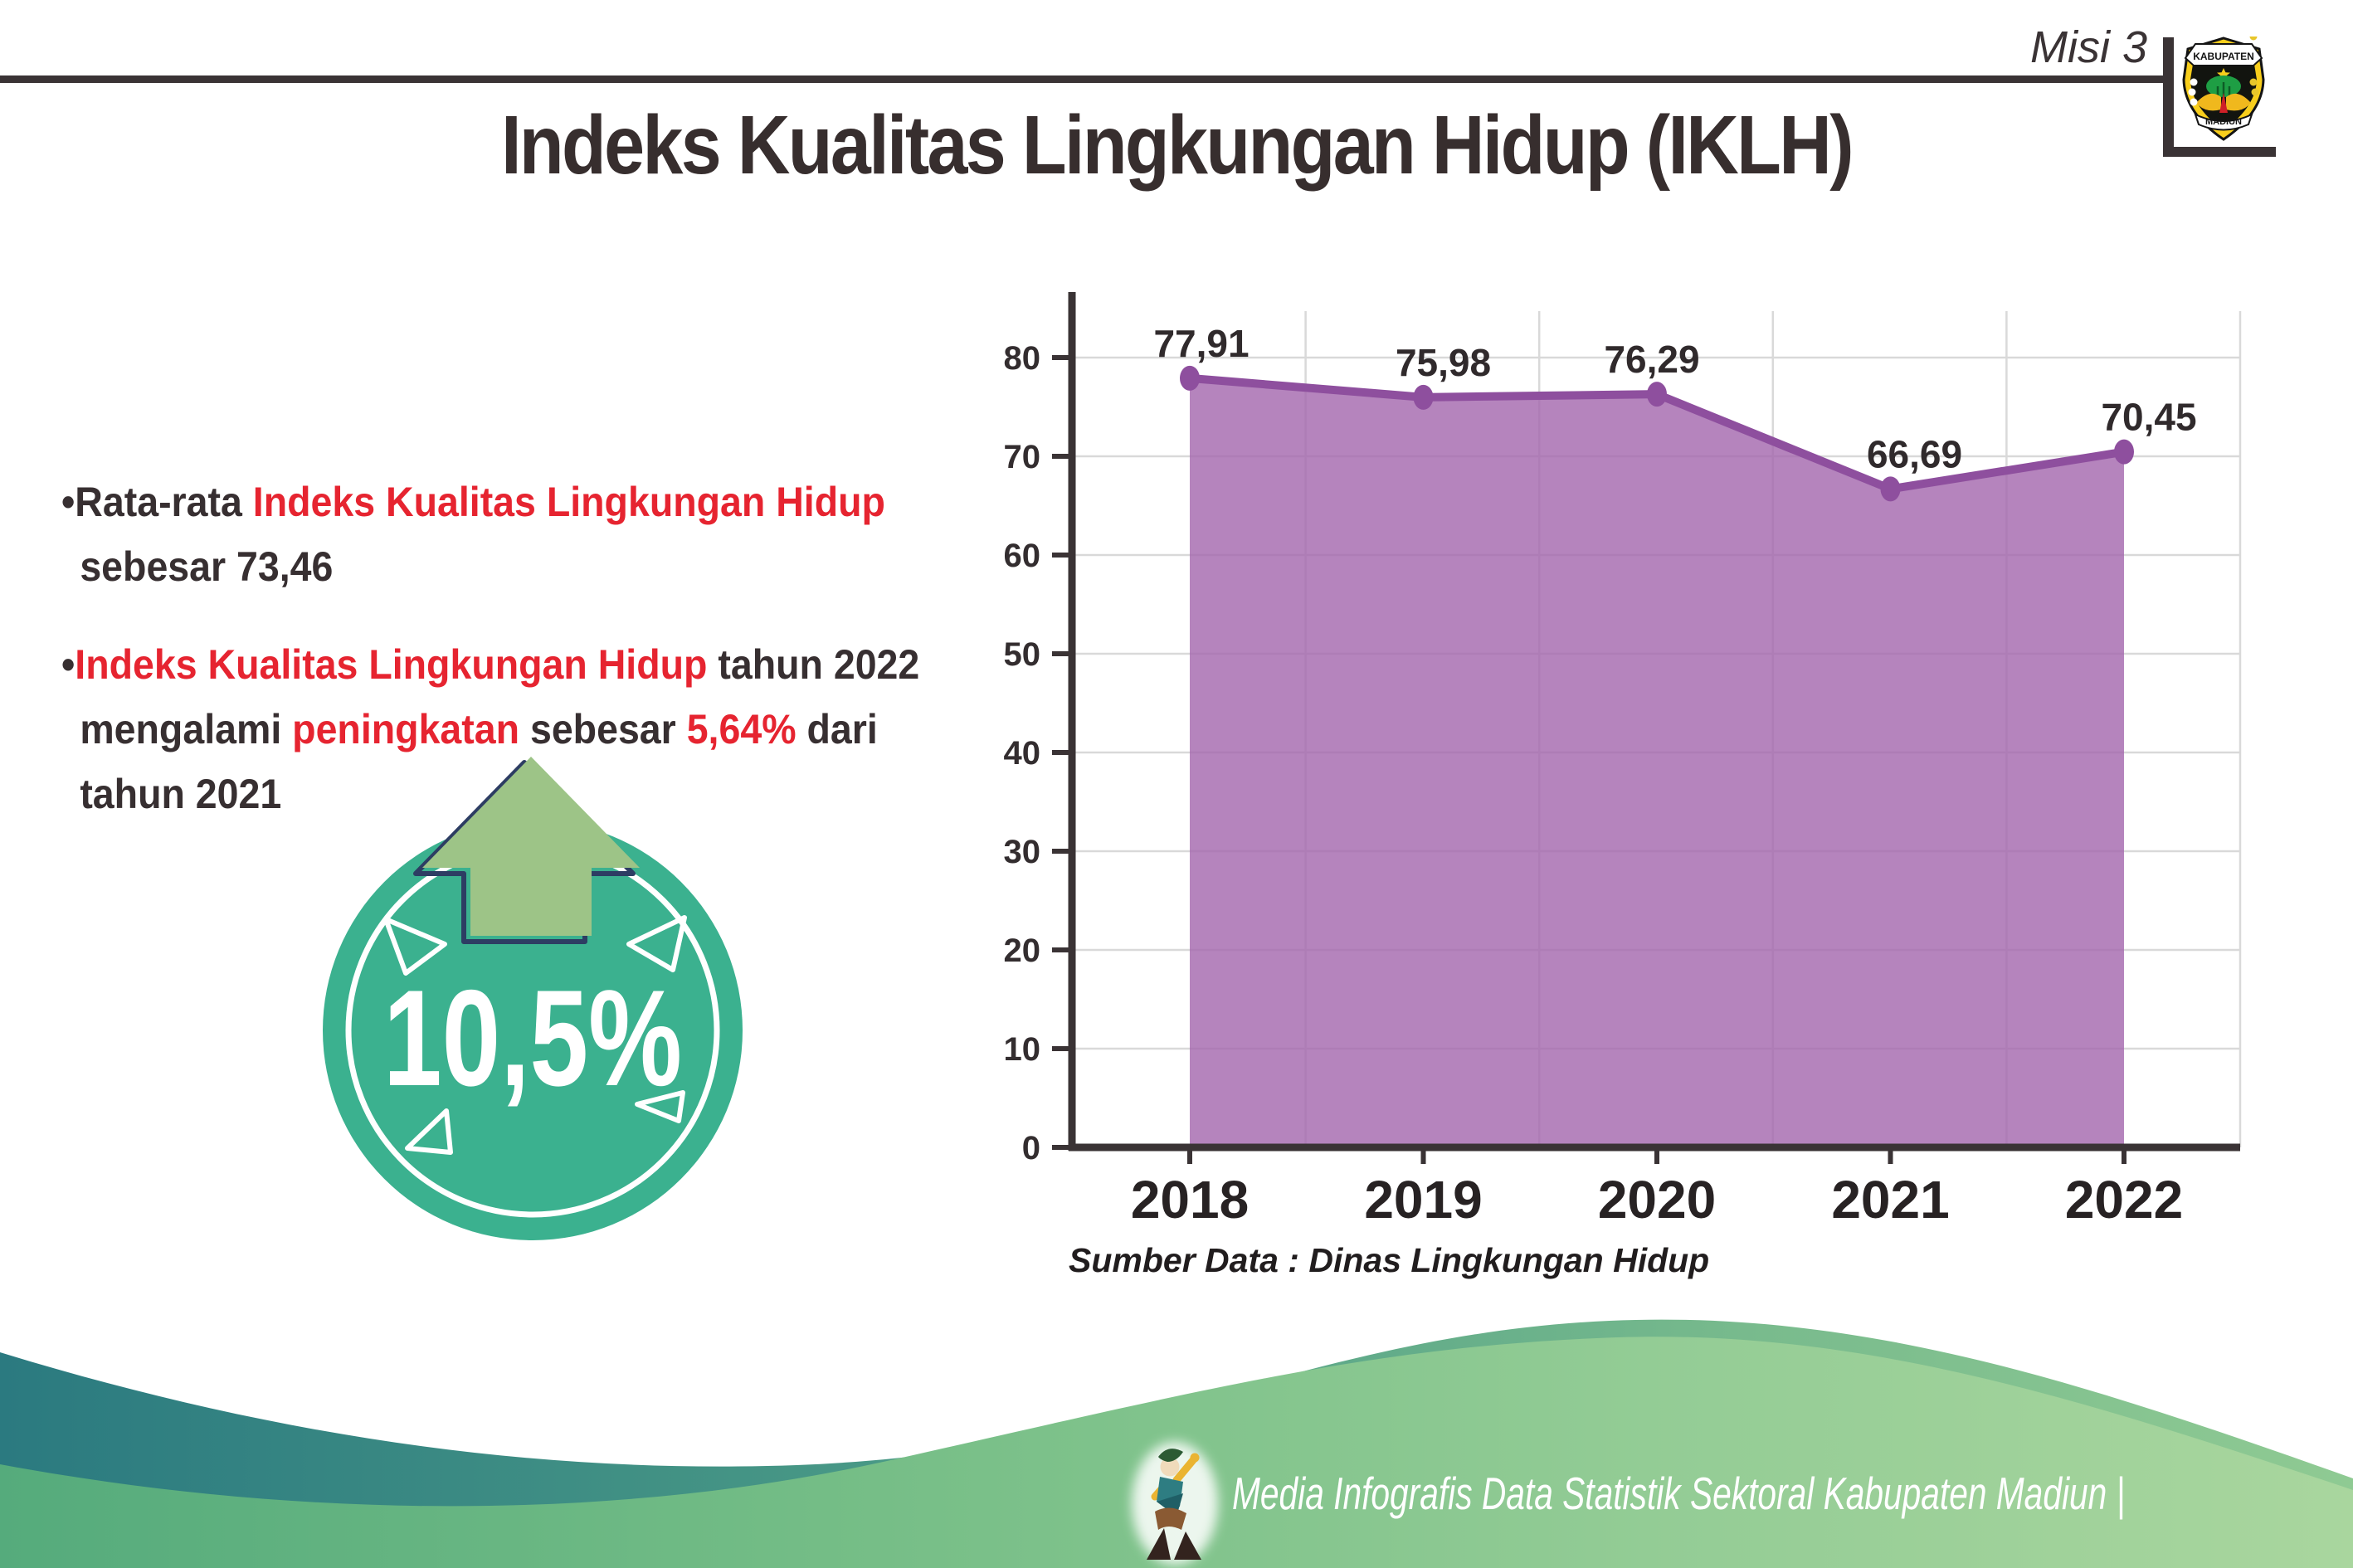 The width and height of the screenshot is (2353, 1568). I want to click on logo-top-text: KABUPATEN, so click(2223, 56).